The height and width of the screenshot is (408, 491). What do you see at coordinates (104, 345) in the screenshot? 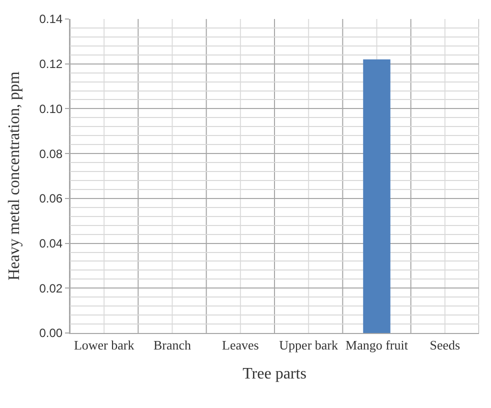
I see `x-tick-label: Lower bark` at bounding box center [104, 345].